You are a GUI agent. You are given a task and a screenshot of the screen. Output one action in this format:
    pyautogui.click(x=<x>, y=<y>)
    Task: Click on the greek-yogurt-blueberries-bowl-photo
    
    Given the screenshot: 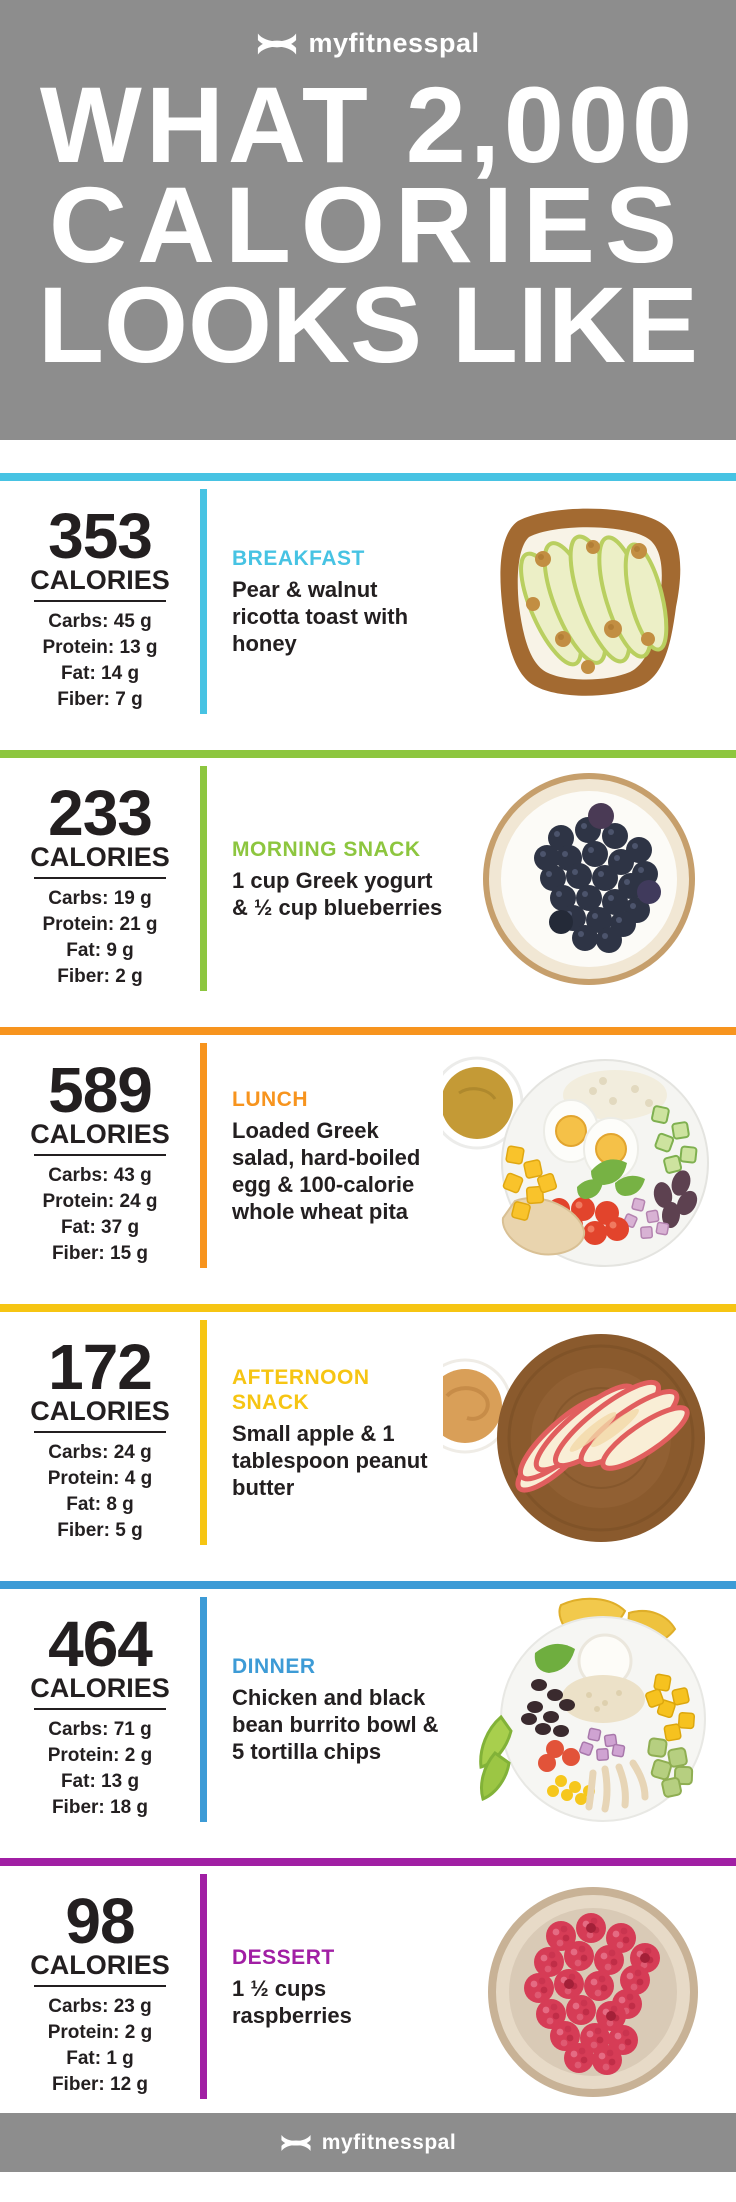 What is the action you would take?
    pyautogui.click(x=589, y=878)
    